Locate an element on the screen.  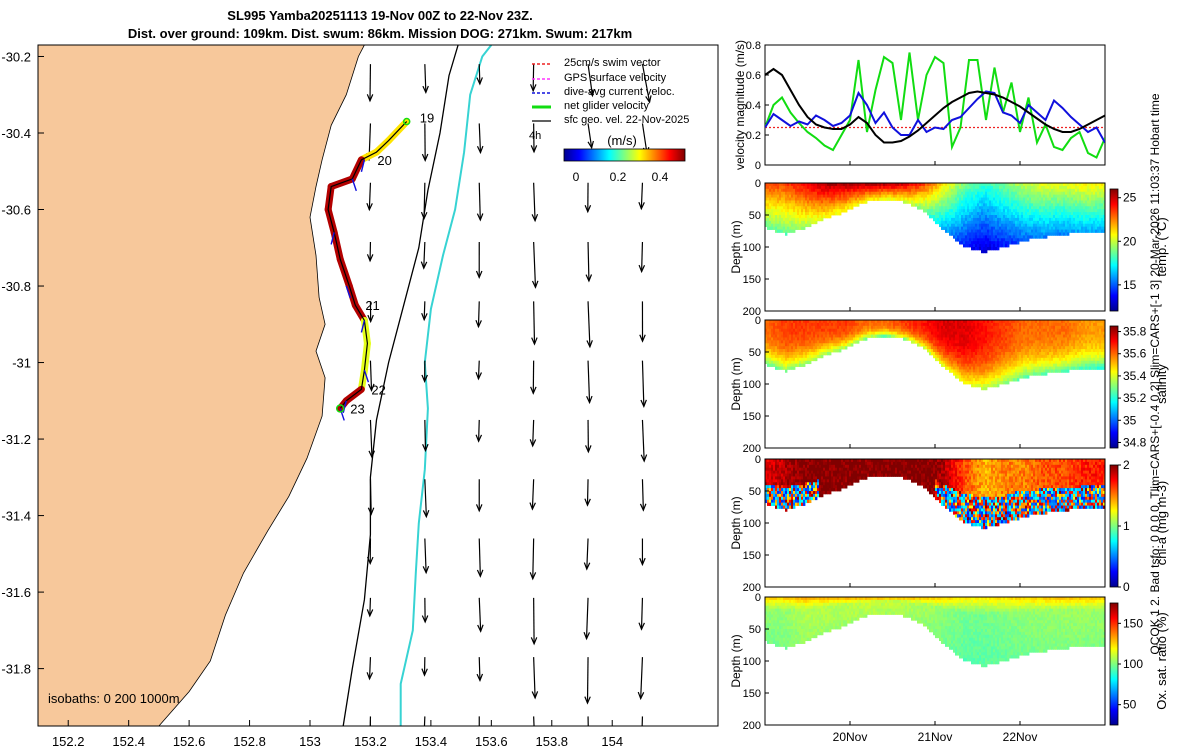
section-colorbar-label: temp. (°C) is located at coordinates (1161, 246).